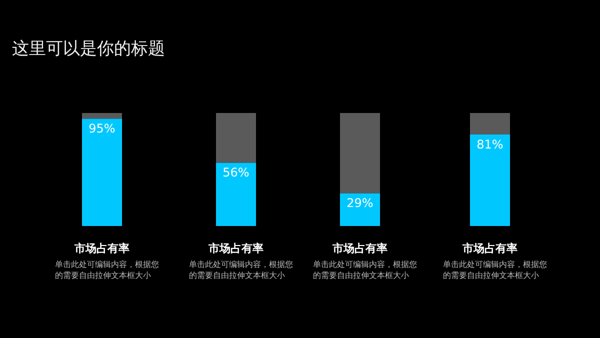  What do you see at coordinates (236, 173) in the screenshot?
I see `data-label: 56%` at bounding box center [236, 173].